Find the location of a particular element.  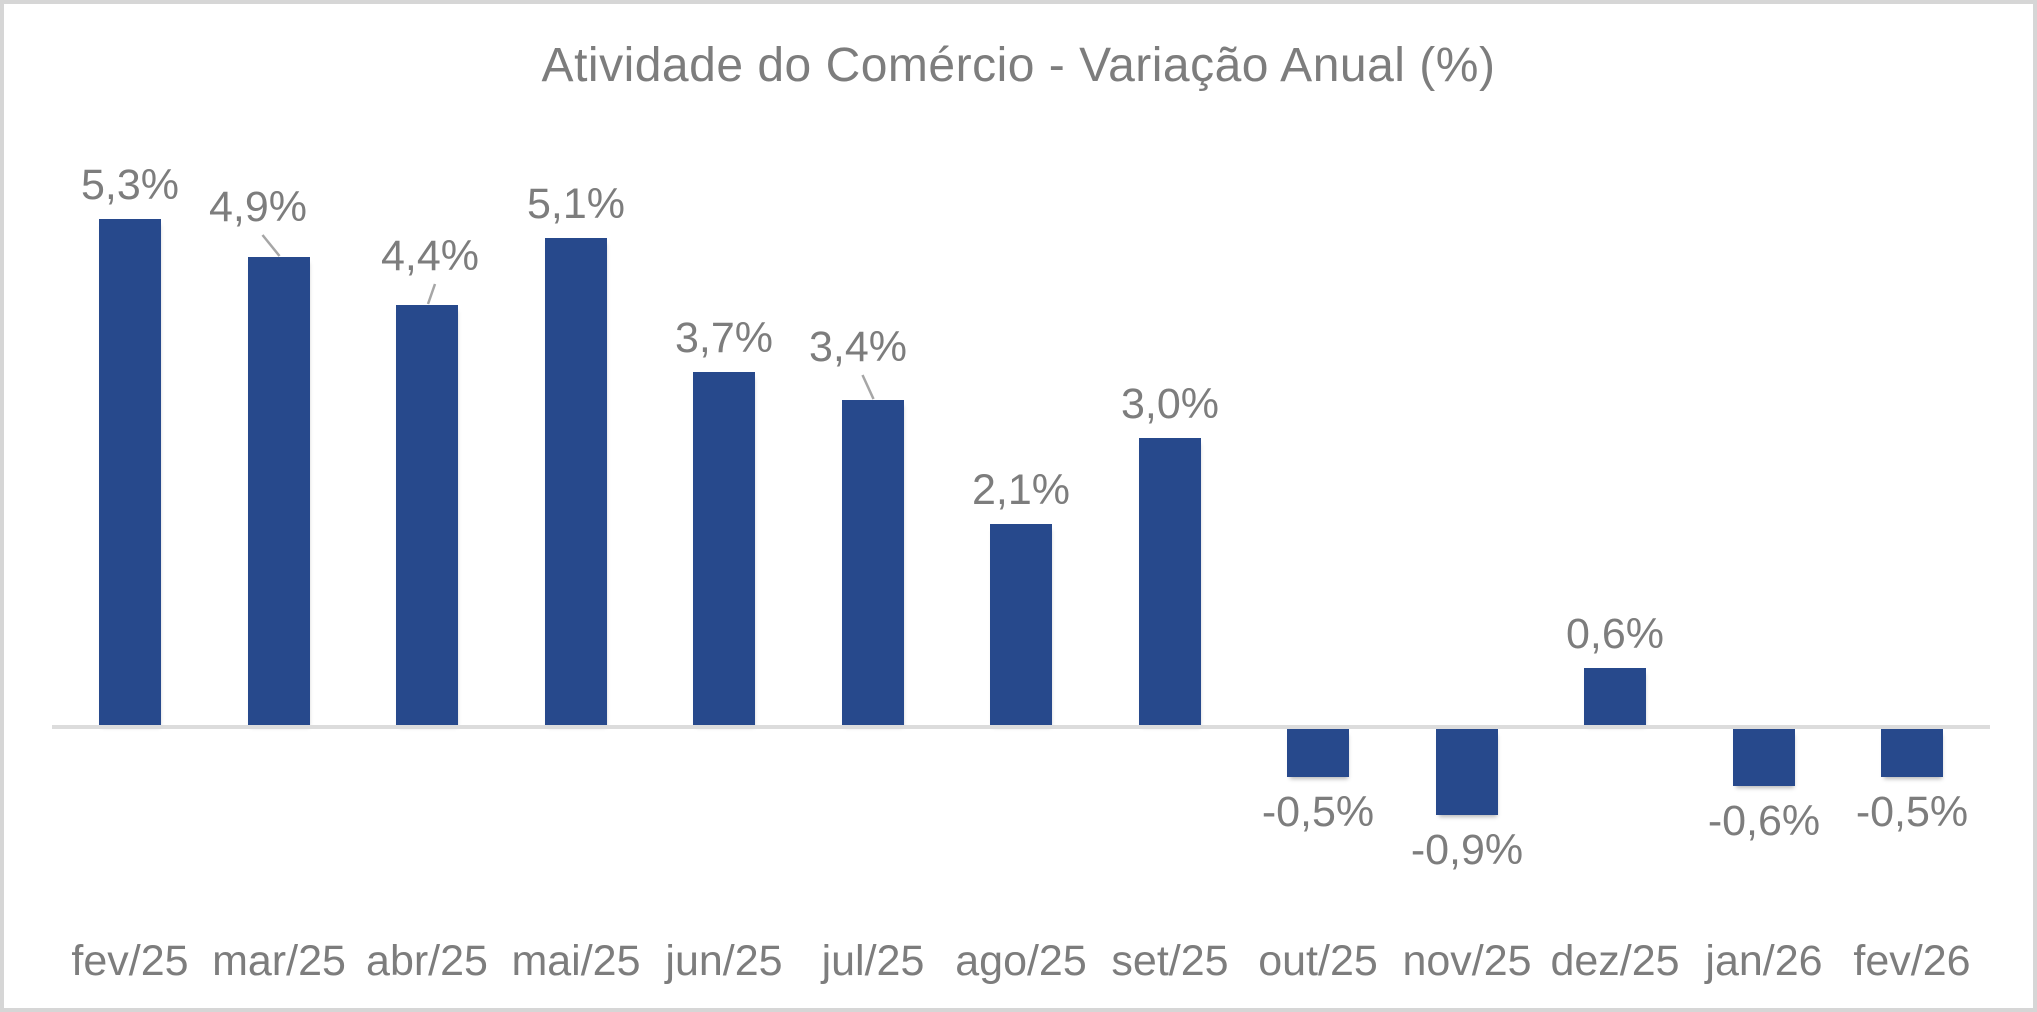

x-axis-label-fev-26: fev/26 is located at coordinates (1912, 961).